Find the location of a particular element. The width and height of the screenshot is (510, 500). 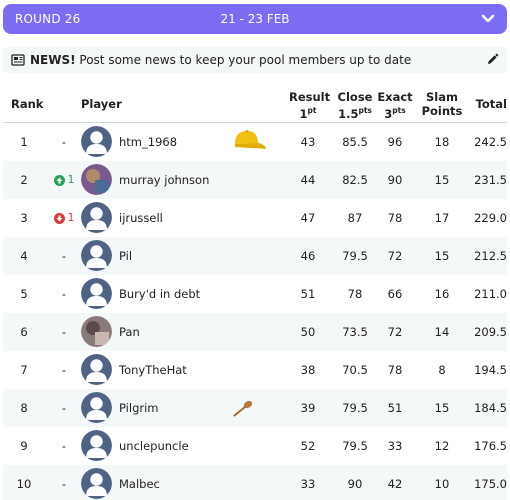

header-exact: Exact 3pts is located at coordinates (395, 105).